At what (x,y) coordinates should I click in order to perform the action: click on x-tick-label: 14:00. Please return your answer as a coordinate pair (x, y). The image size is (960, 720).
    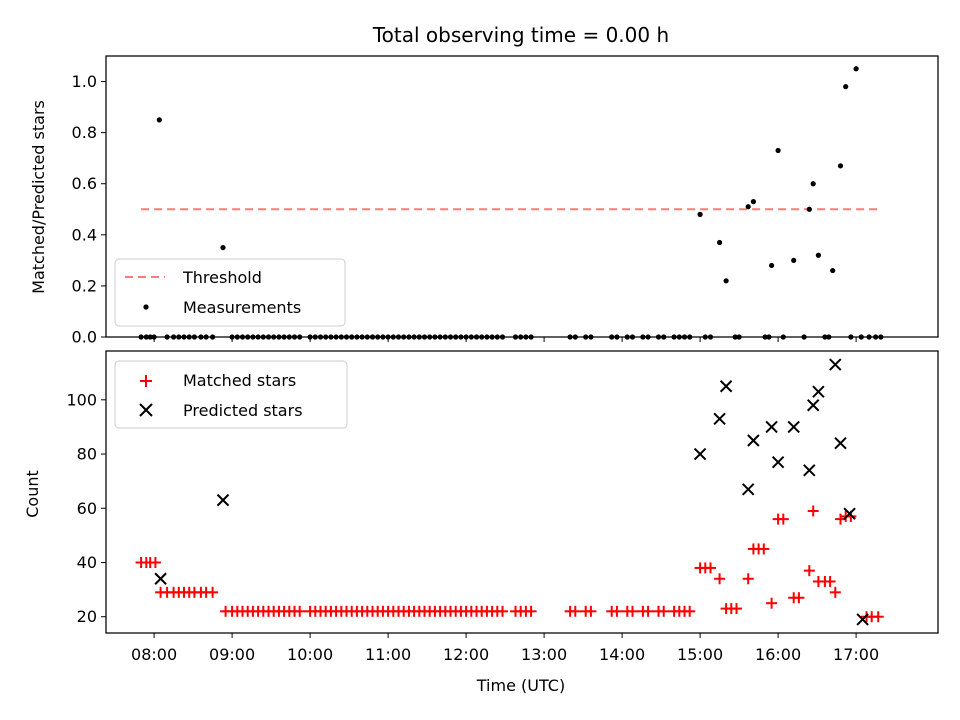
    Looking at the image, I should click on (622, 654).